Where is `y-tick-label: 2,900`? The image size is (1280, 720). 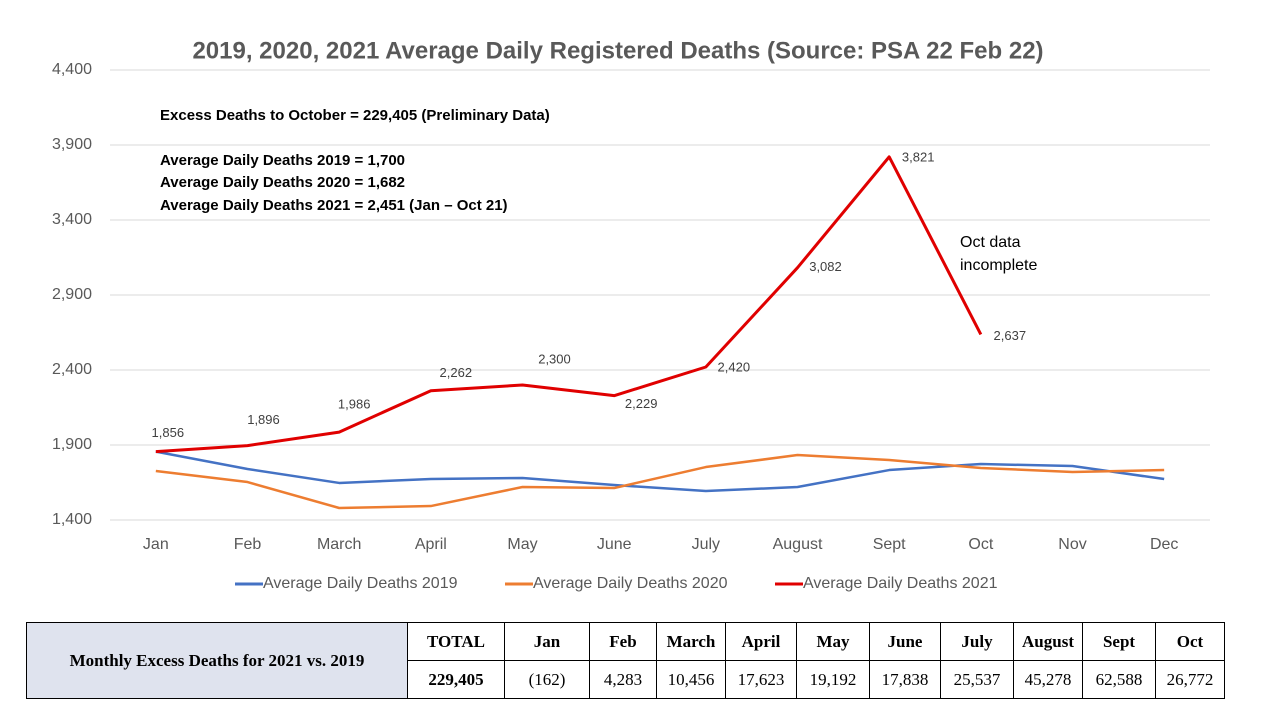 y-tick-label: 2,900 is located at coordinates (72, 294).